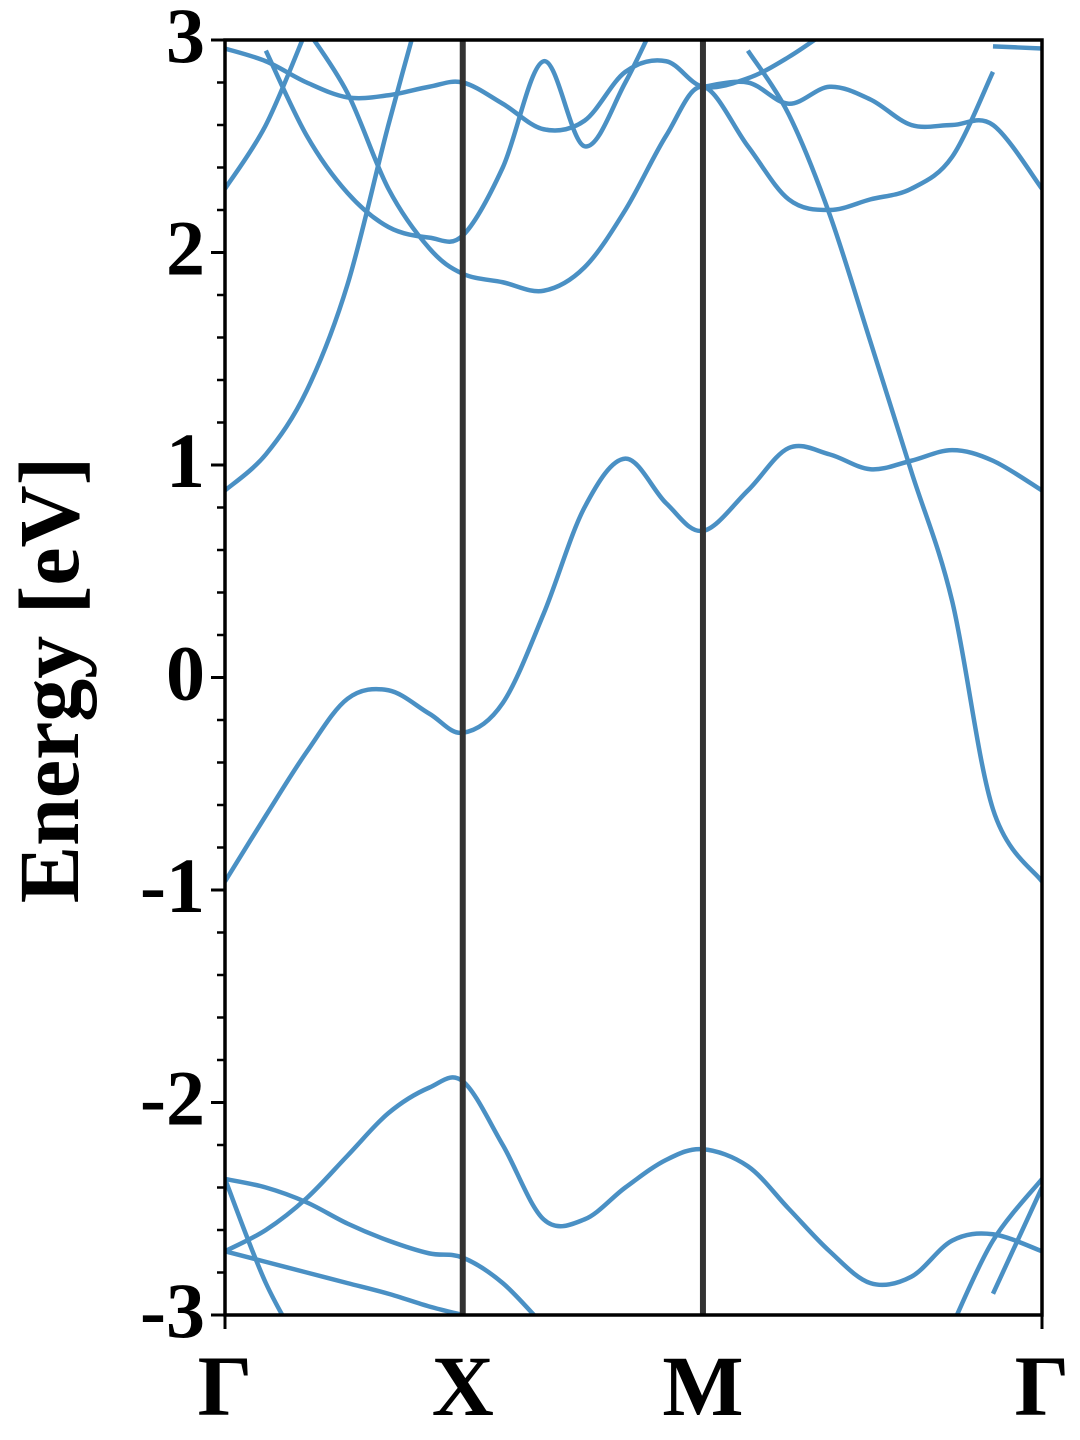  What do you see at coordinates (49, 680) in the screenshot?
I see `y-axis-label: Energy [eV]` at bounding box center [49, 680].